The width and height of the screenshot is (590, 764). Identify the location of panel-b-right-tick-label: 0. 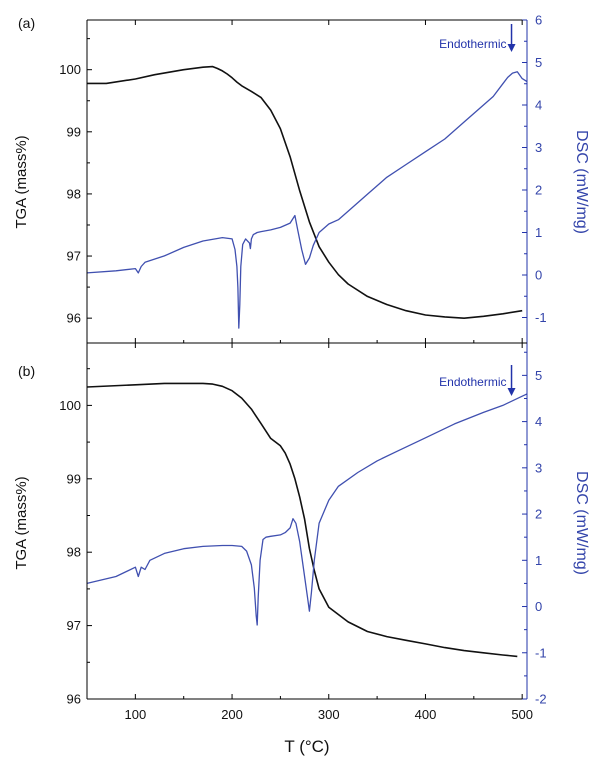
(538, 606).